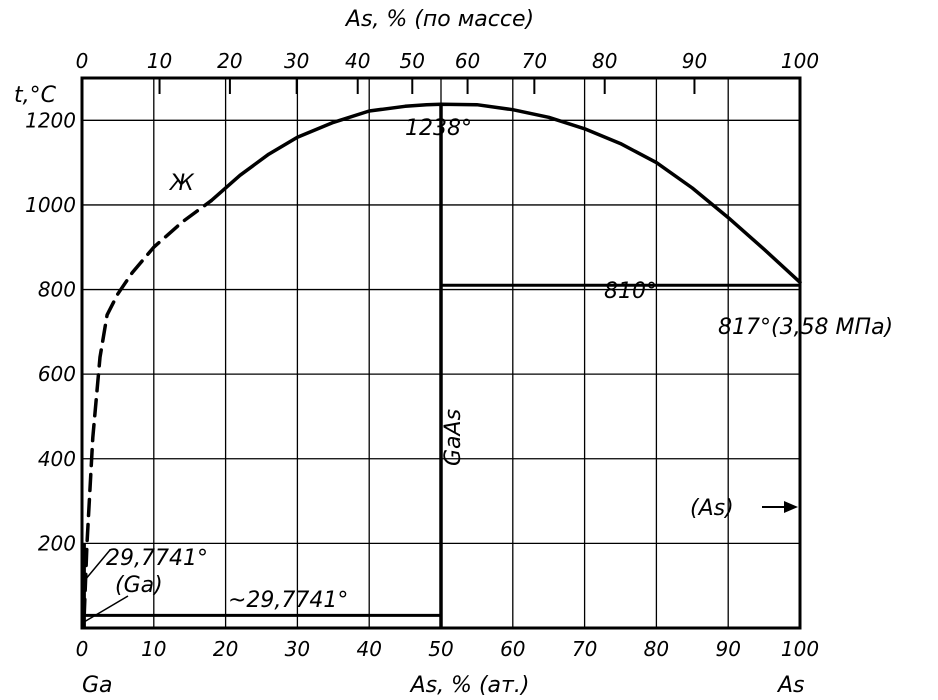 This screenshot has height=700, width=938. I want to click on top-tick-label: 0, so click(82, 61).